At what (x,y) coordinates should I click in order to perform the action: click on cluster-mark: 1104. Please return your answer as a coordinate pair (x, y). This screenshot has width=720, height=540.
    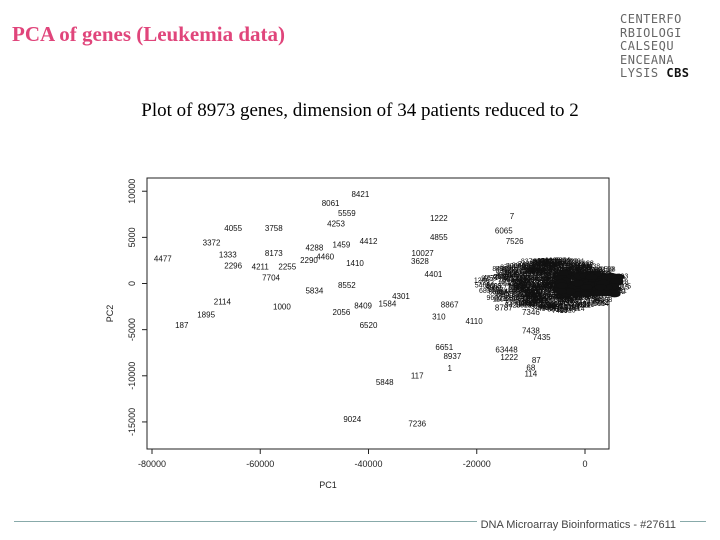
    Looking at the image, I should click on (500, 300).